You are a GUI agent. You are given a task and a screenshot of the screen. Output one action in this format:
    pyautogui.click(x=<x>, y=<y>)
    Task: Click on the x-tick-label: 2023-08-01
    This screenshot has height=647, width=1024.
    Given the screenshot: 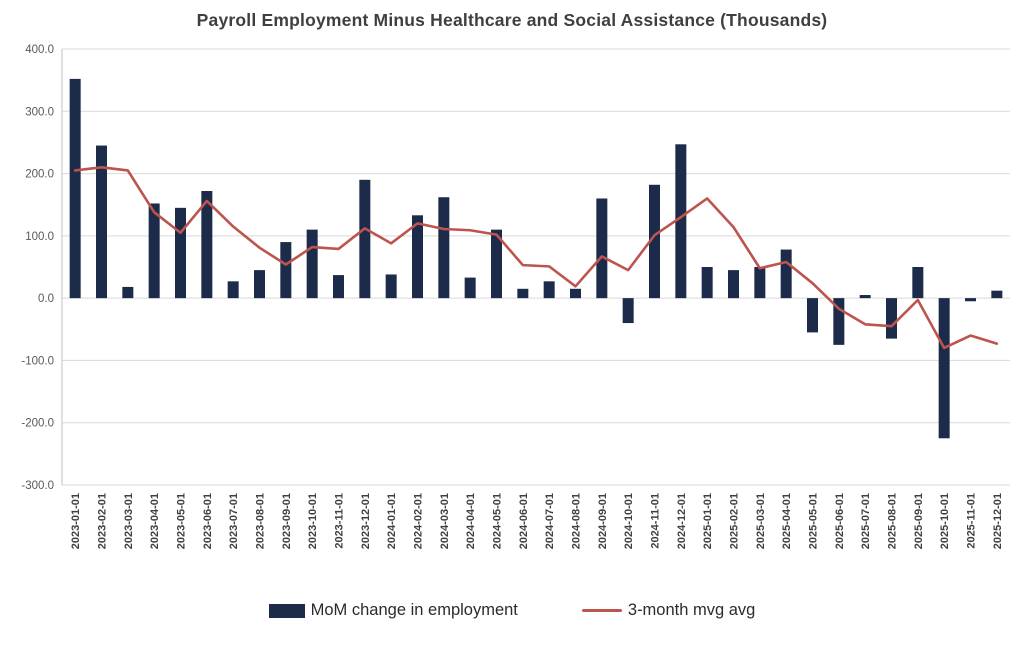 What is the action you would take?
    pyautogui.click(x=261, y=521)
    